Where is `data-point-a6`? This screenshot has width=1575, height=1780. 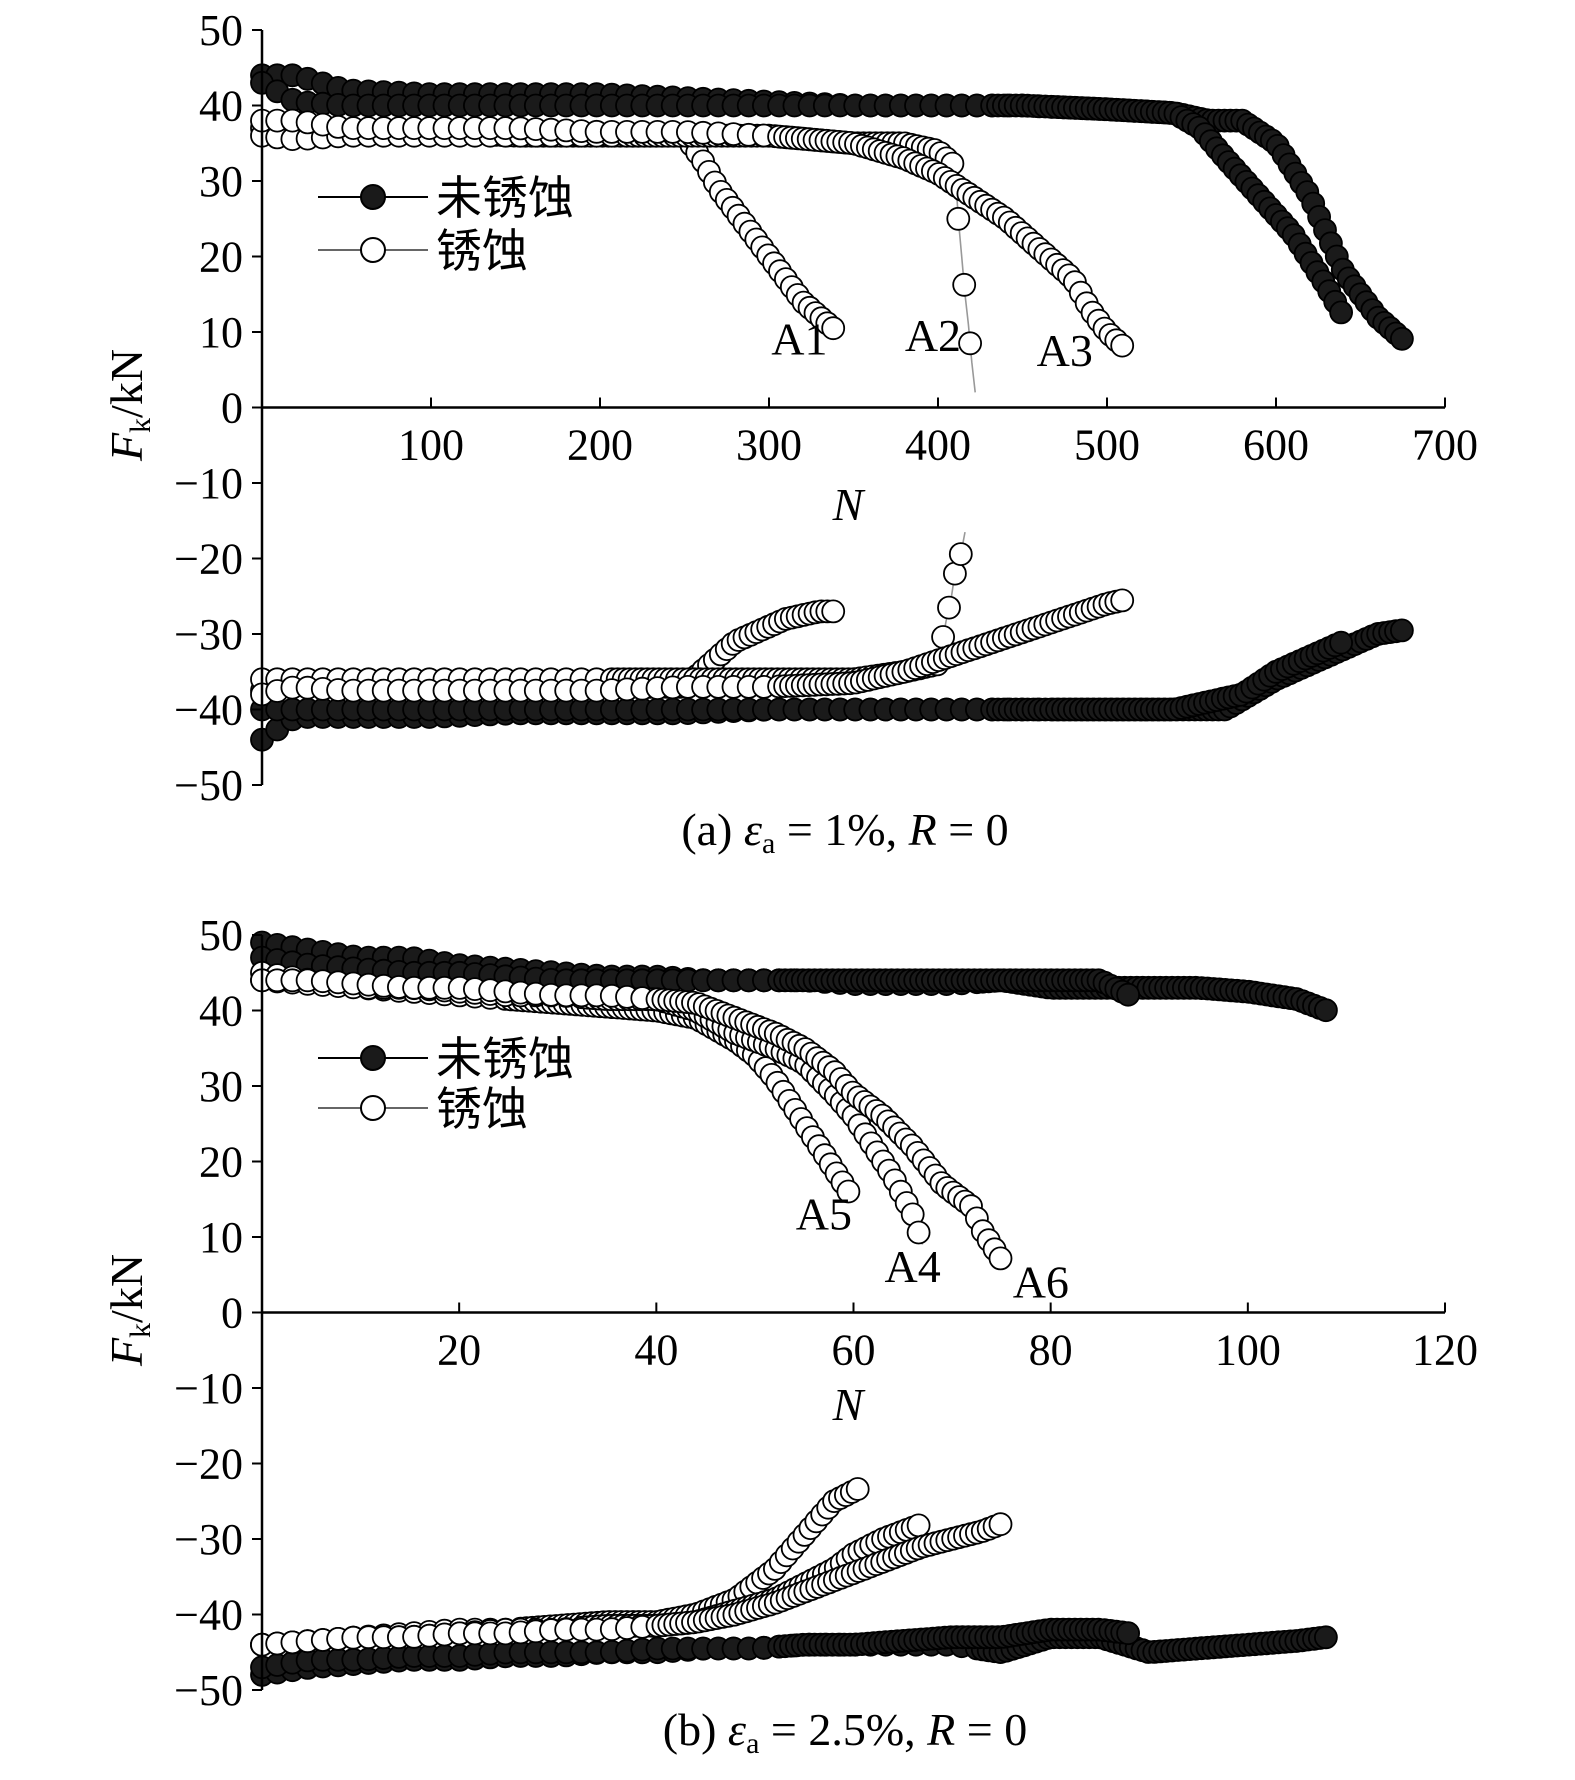
data-point-a6 is located at coordinates (1000, 1524).